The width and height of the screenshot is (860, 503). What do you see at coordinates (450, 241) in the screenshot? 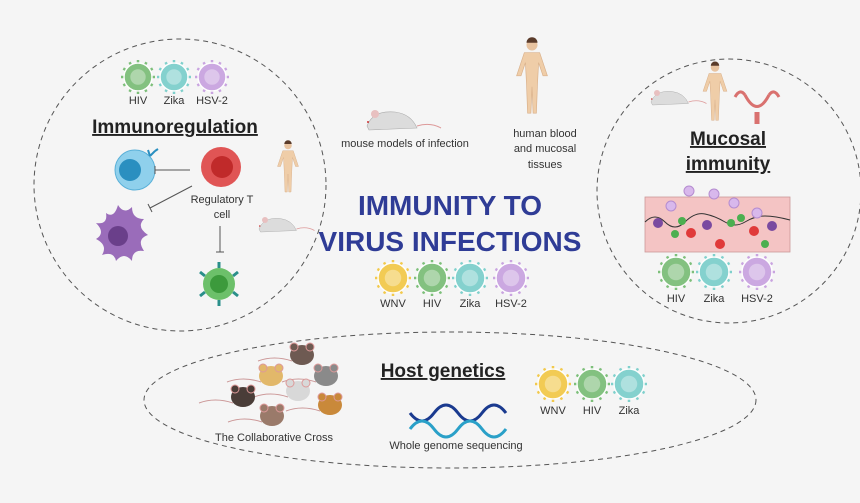
I see `main-title-line2: VIRUS INFECTIONS` at bounding box center [450, 241].